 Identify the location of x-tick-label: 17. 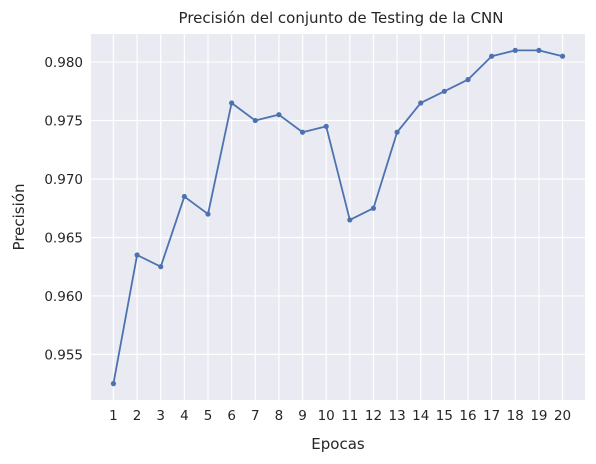
(491, 416).